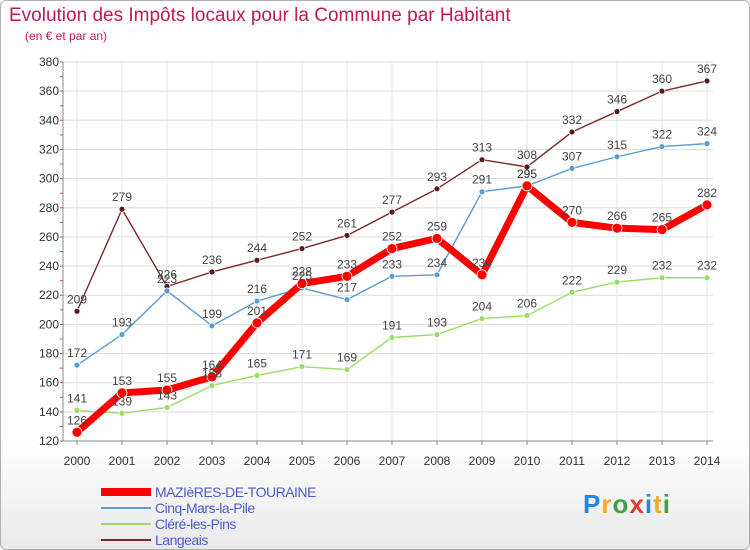 This screenshot has height=550, width=750. I want to click on data-label: 291, so click(482, 180).